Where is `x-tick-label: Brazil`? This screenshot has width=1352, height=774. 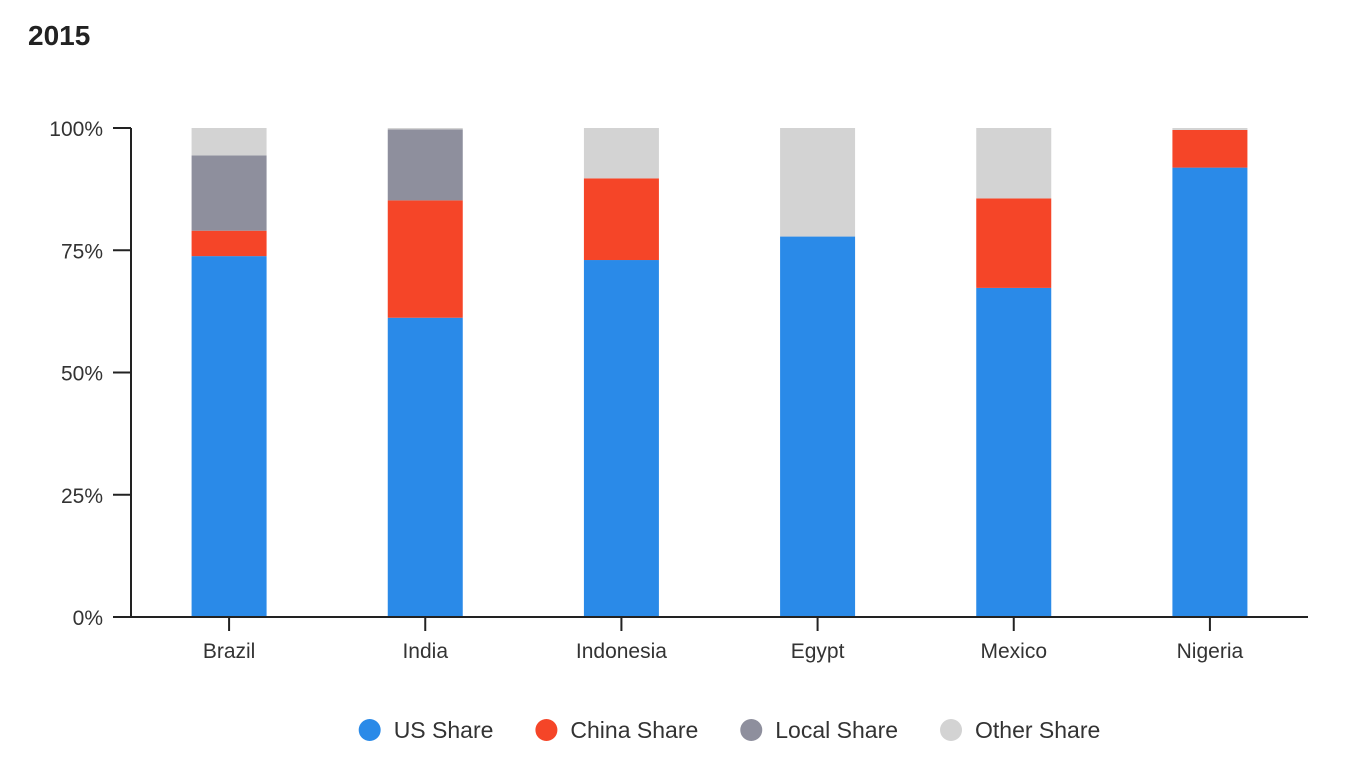 x-tick-label: Brazil is located at coordinates (229, 651).